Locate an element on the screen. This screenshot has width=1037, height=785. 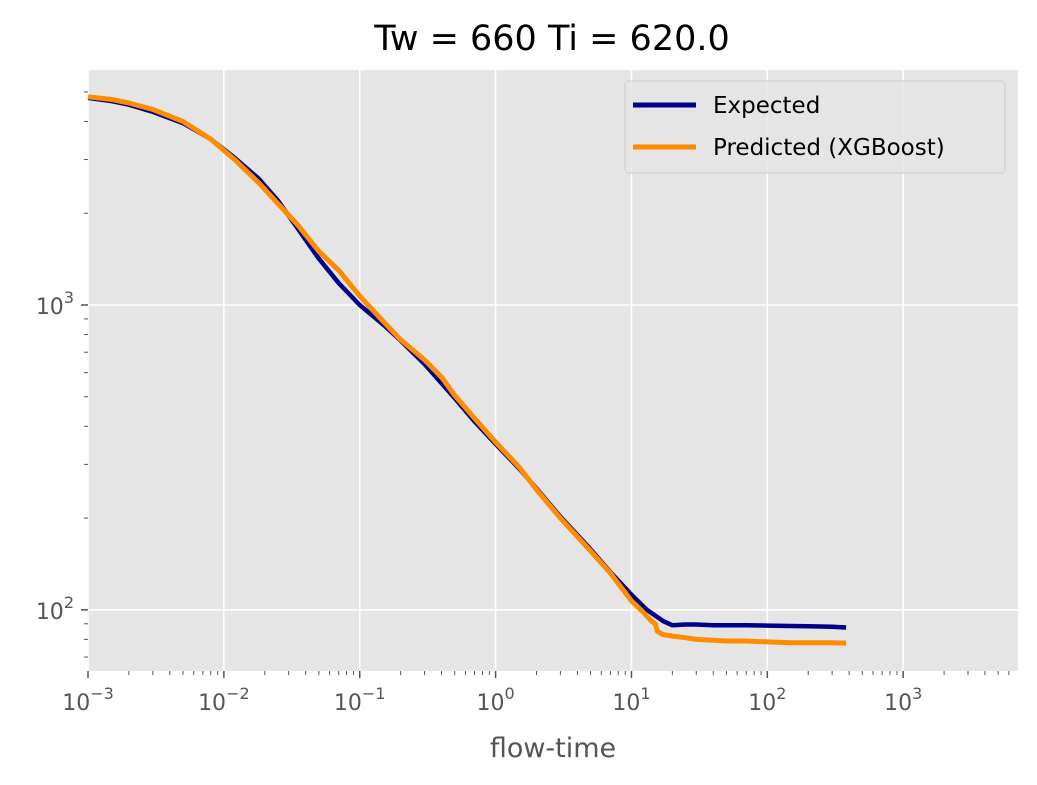
x-tick-label: 10¹ is located at coordinates (631, 700).